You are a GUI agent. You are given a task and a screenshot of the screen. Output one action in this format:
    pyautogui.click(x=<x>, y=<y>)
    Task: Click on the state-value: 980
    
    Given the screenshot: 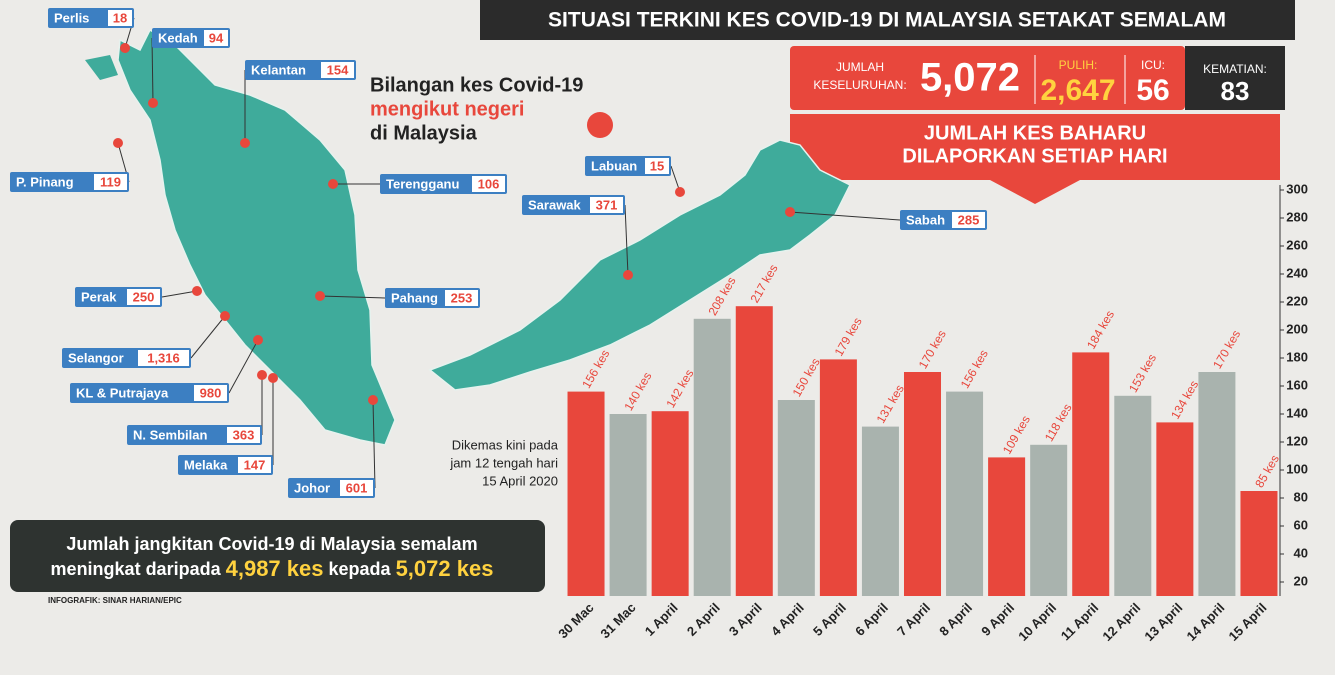 What is the action you would take?
    pyautogui.click(x=211, y=392)
    